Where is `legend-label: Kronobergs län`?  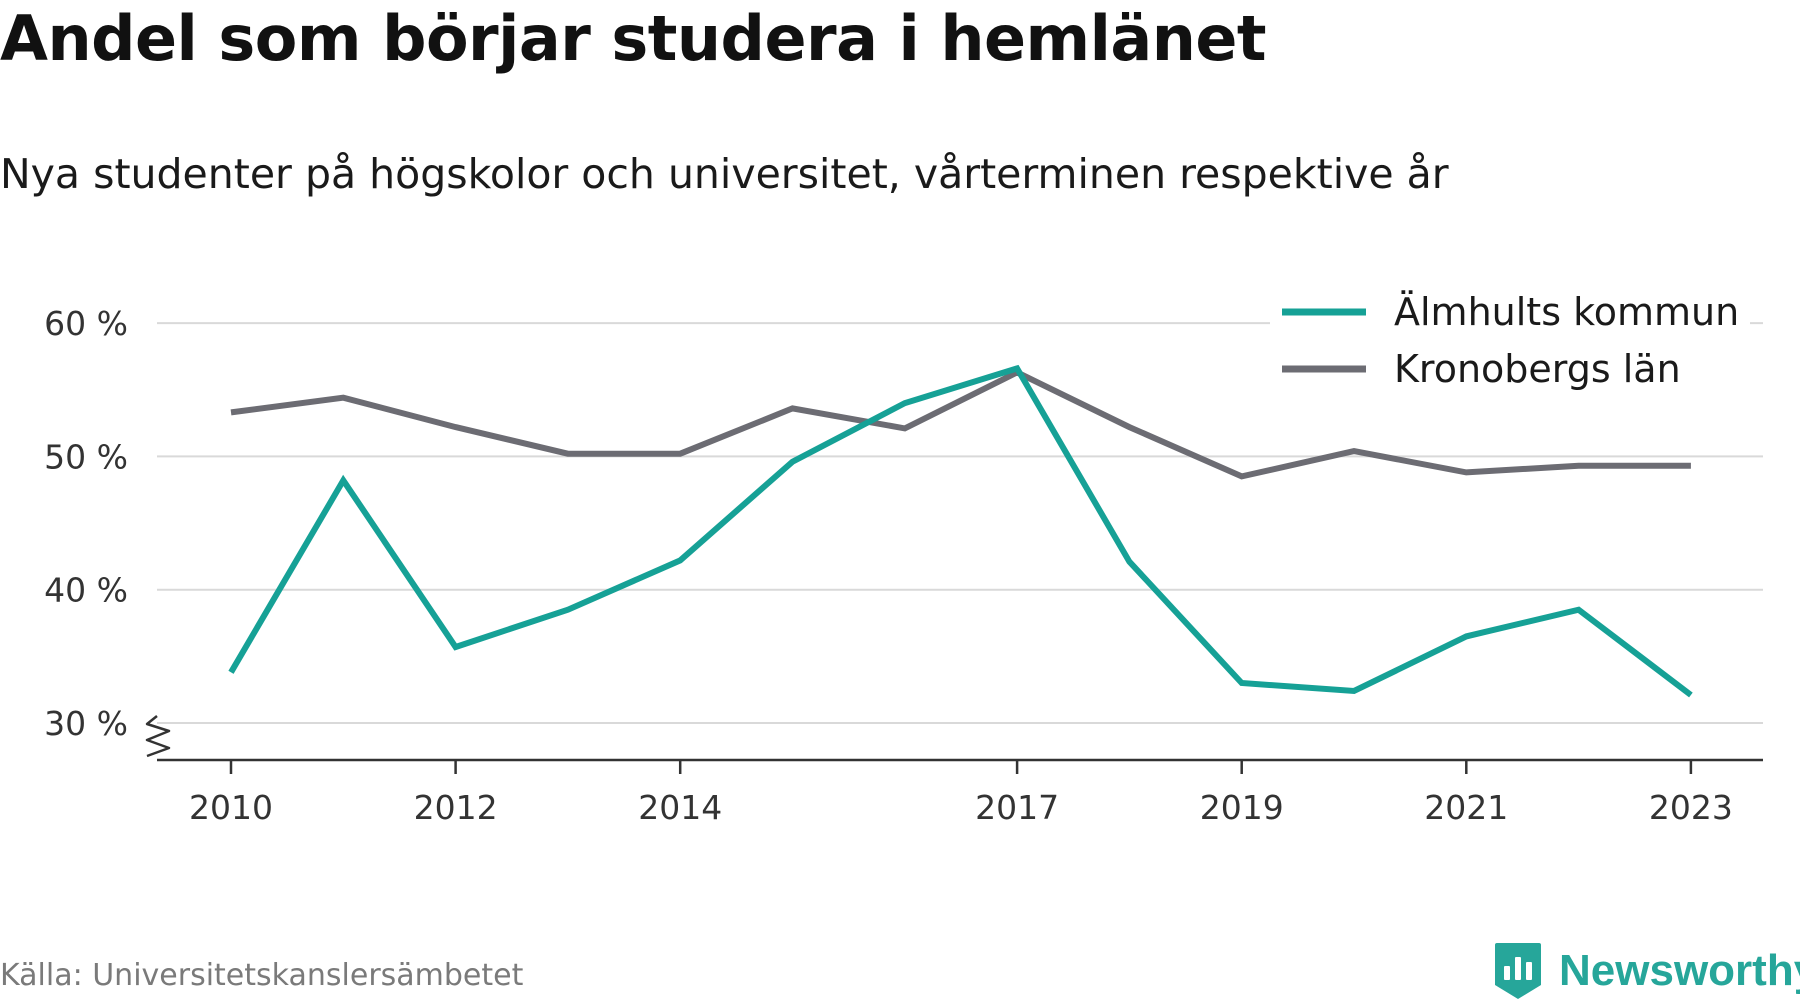 legend-label: Kronobergs län is located at coordinates (1537, 369).